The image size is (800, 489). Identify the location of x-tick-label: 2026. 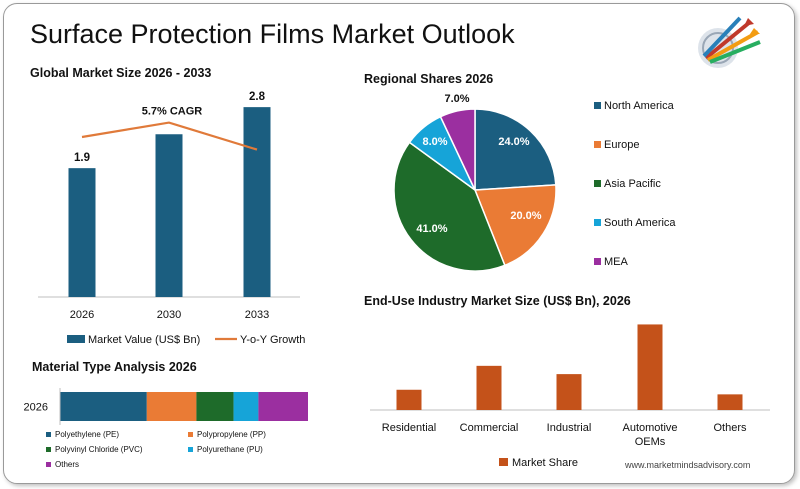
(82, 315).